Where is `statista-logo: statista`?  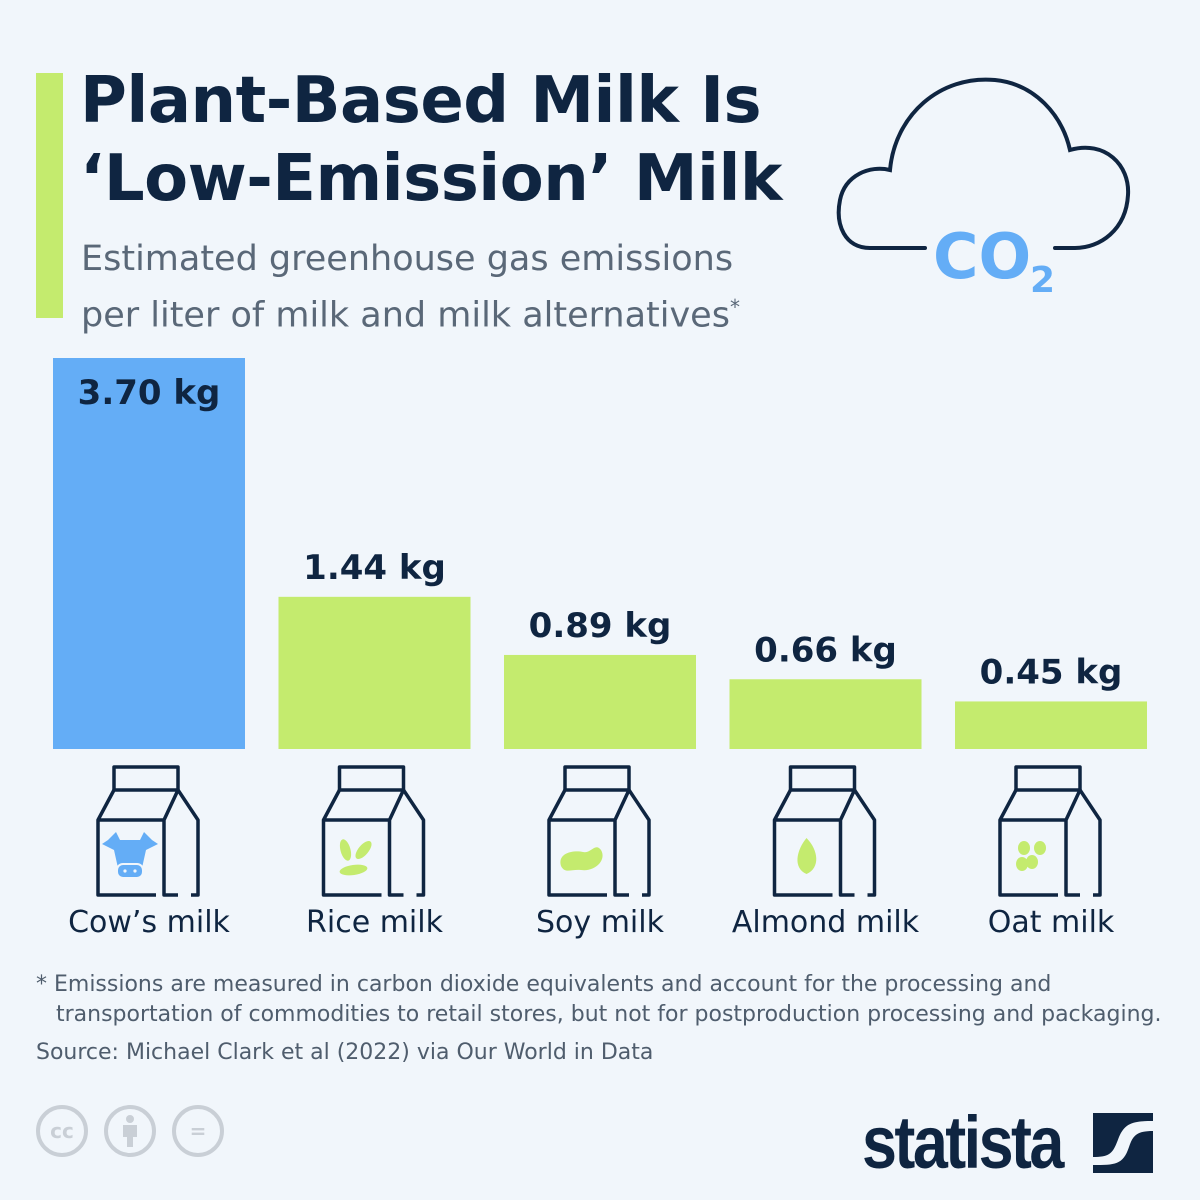
statista-logo: statista is located at coordinates (1007, 1142).